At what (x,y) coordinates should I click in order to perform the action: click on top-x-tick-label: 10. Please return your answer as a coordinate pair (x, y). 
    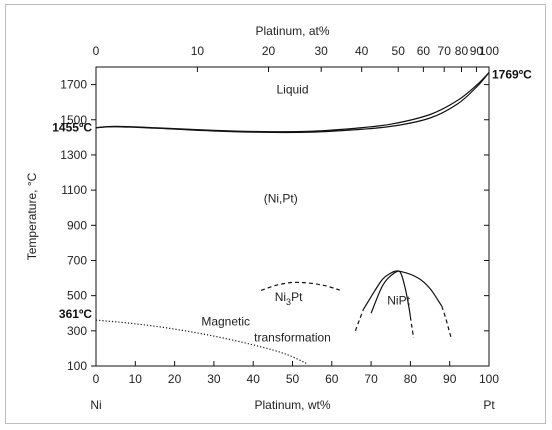
    Looking at the image, I should click on (198, 51).